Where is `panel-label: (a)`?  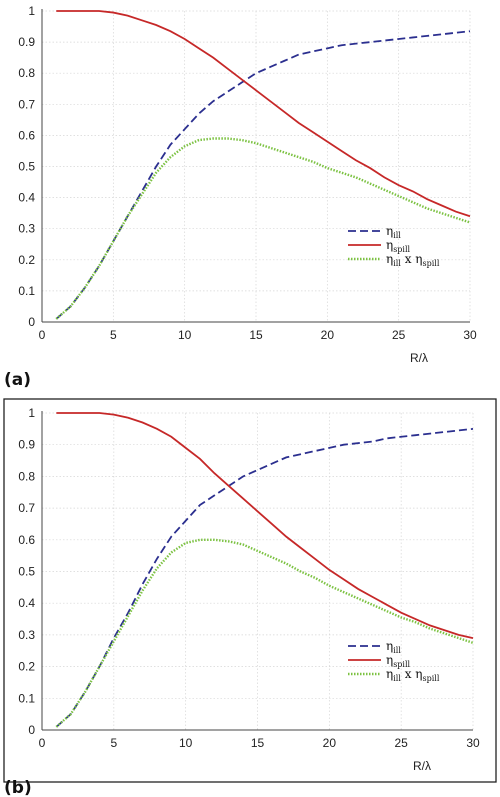
panel-label: (a) is located at coordinates (17, 380).